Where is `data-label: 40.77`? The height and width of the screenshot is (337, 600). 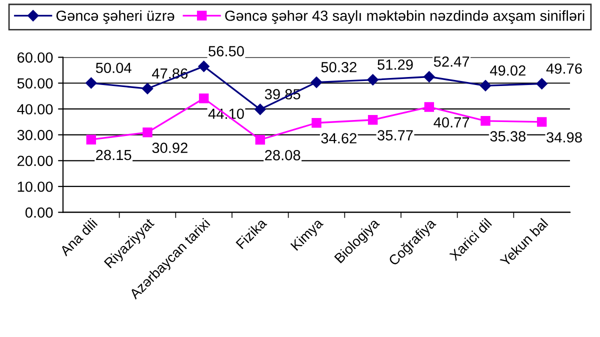
data-label: 40.77 is located at coordinates (452, 122).